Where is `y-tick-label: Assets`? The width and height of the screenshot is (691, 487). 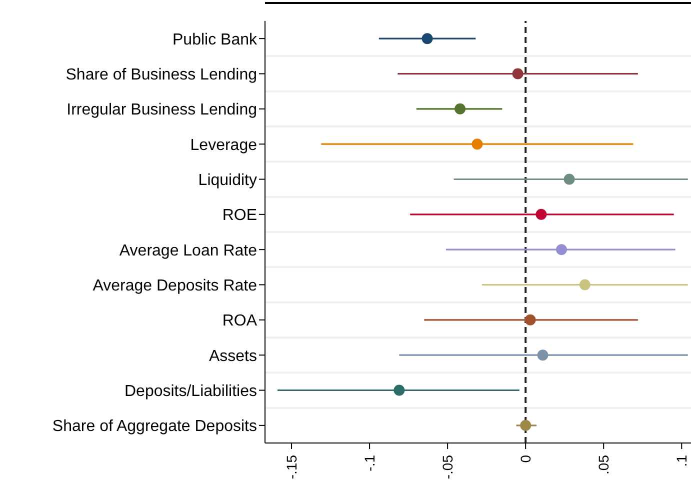 y-tick-label: Assets is located at coordinates (232, 356).